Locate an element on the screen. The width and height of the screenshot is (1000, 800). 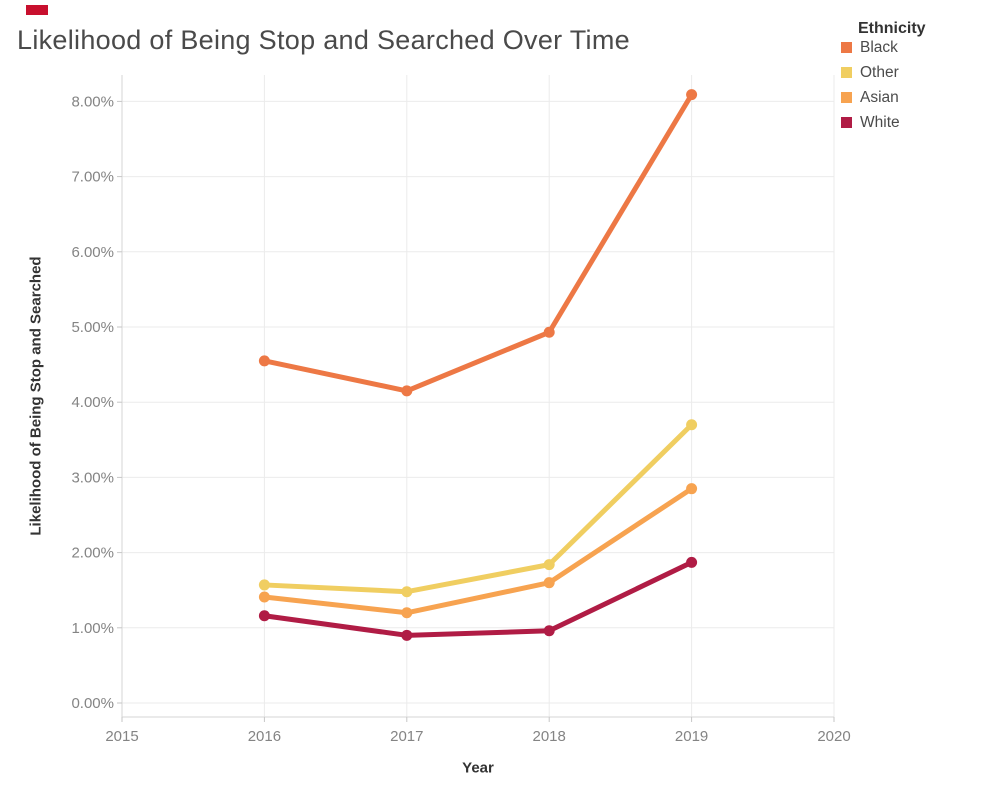
y-tick-label: 6.00% is located at coordinates (92, 252).